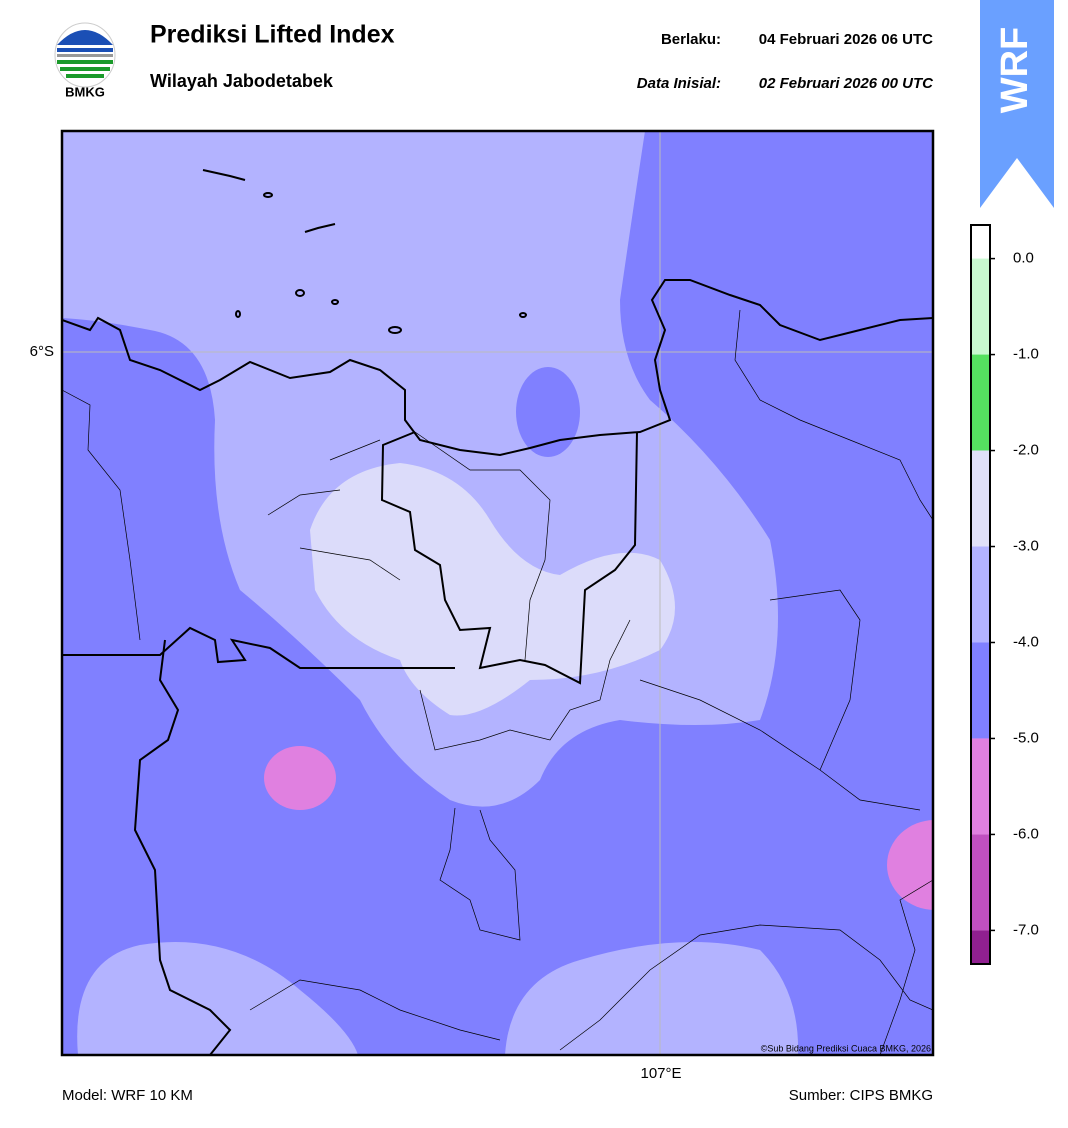 The height and width of the screenshot is (1128, 1068). I want to click on colorbar-tick-label: 0.0, so click(1023, 258).